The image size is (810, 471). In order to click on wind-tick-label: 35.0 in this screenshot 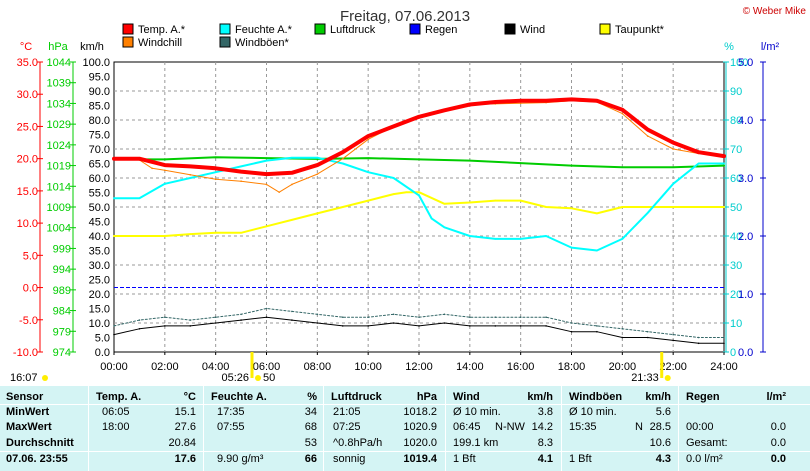, I will do `click(99, 252)`.